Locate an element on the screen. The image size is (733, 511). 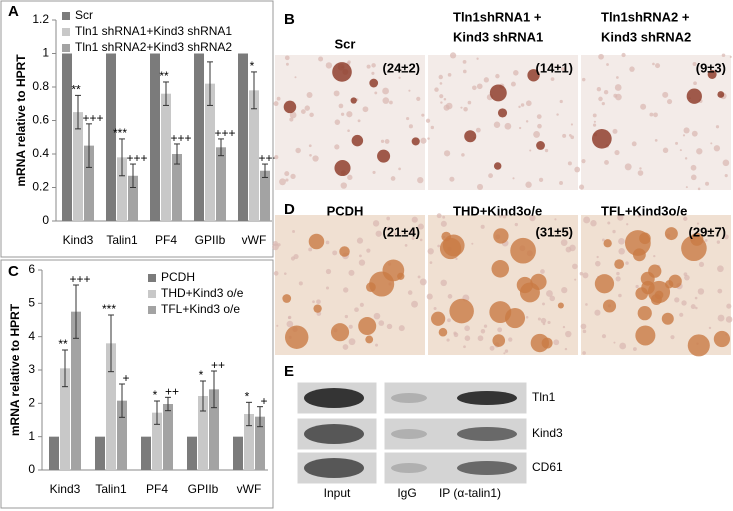
colony-count: (24±2) is located at coordinates (401, 67).